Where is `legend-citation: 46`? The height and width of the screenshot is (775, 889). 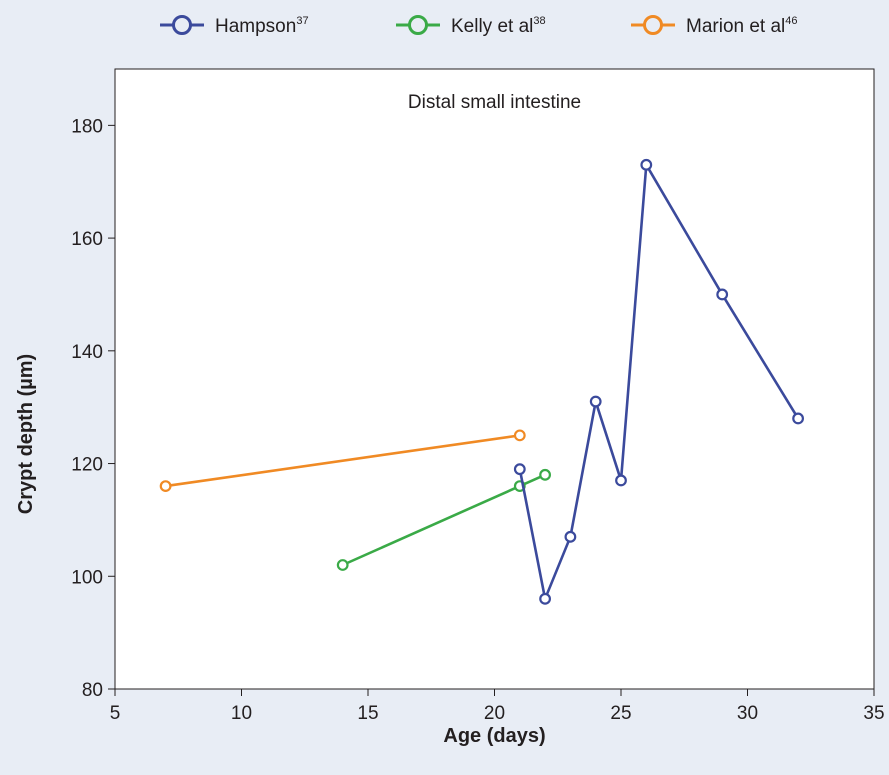 legend-citation: 46 is located at coordinates (791, 21).